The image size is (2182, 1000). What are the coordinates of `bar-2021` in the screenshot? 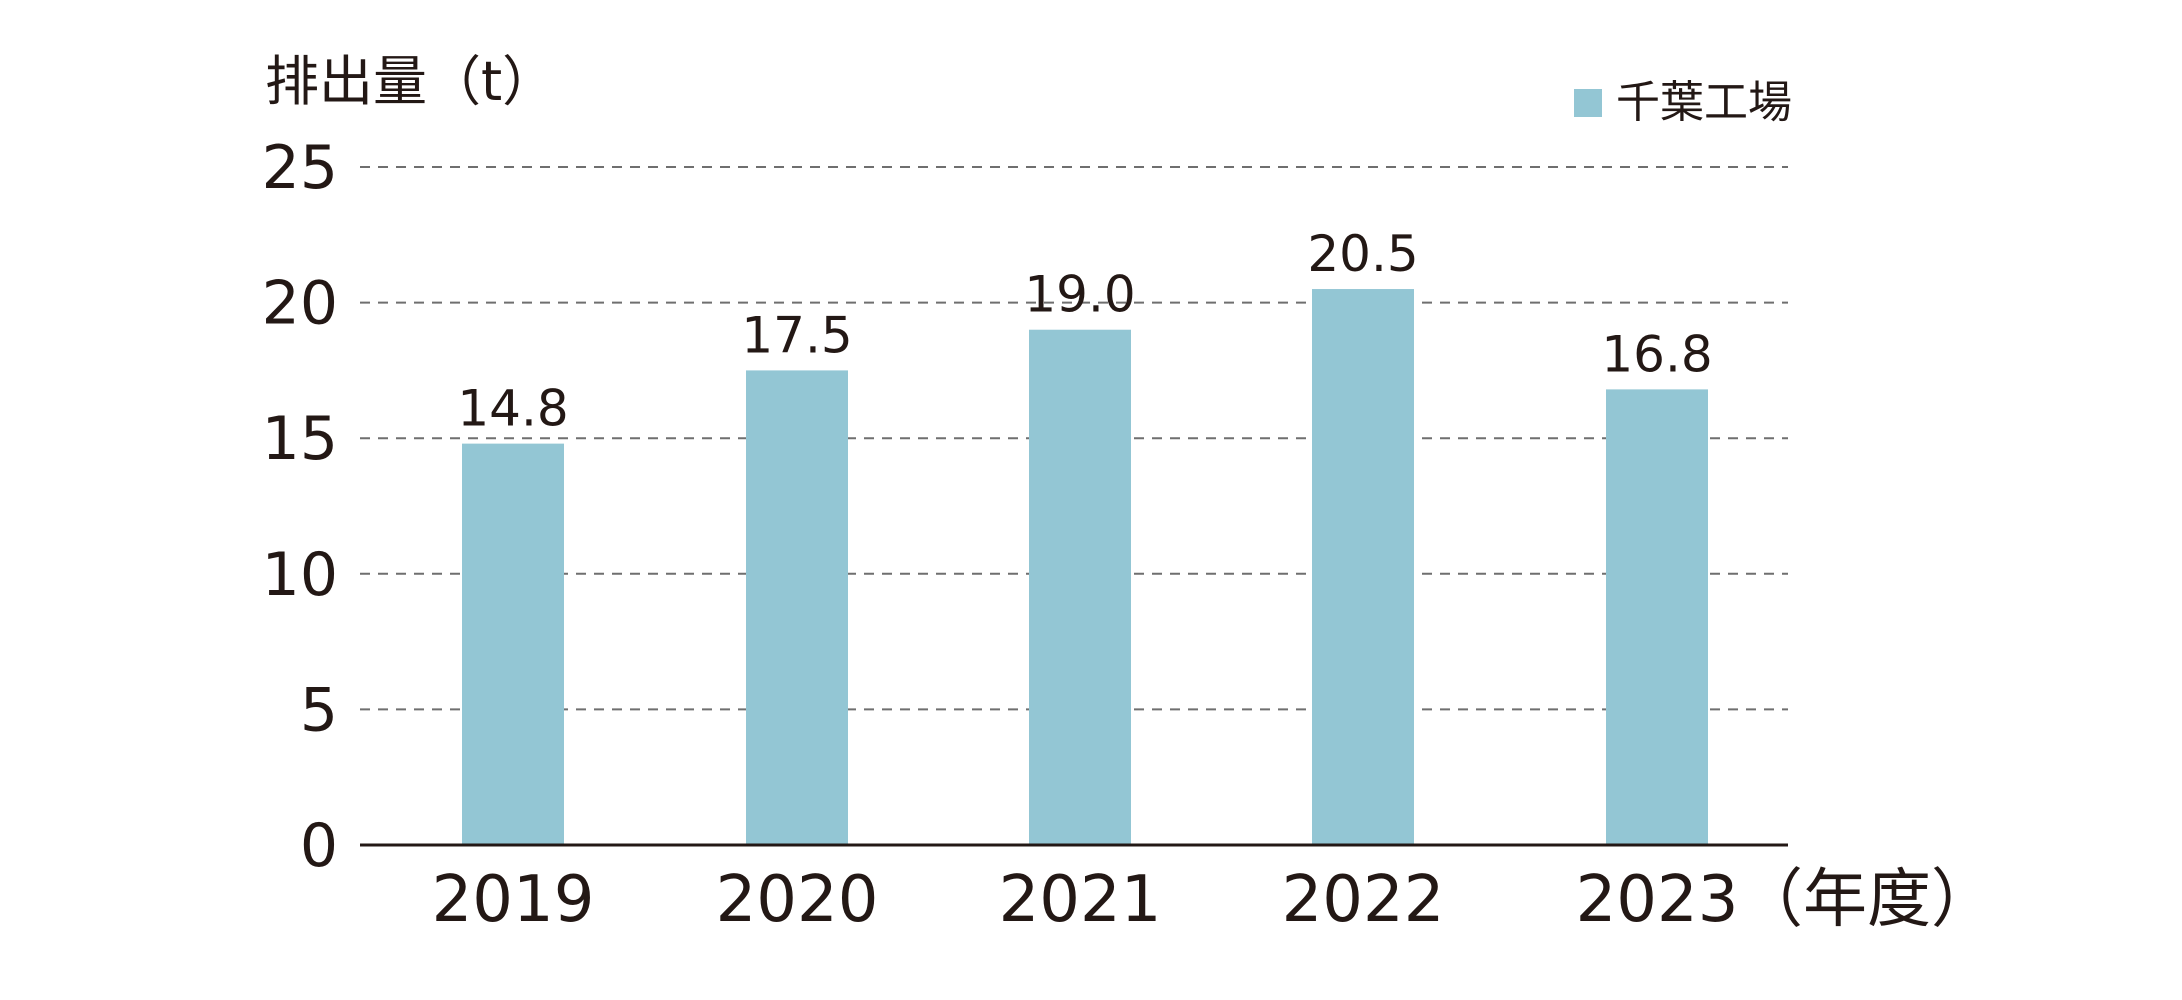 It's located at (1080, 587).